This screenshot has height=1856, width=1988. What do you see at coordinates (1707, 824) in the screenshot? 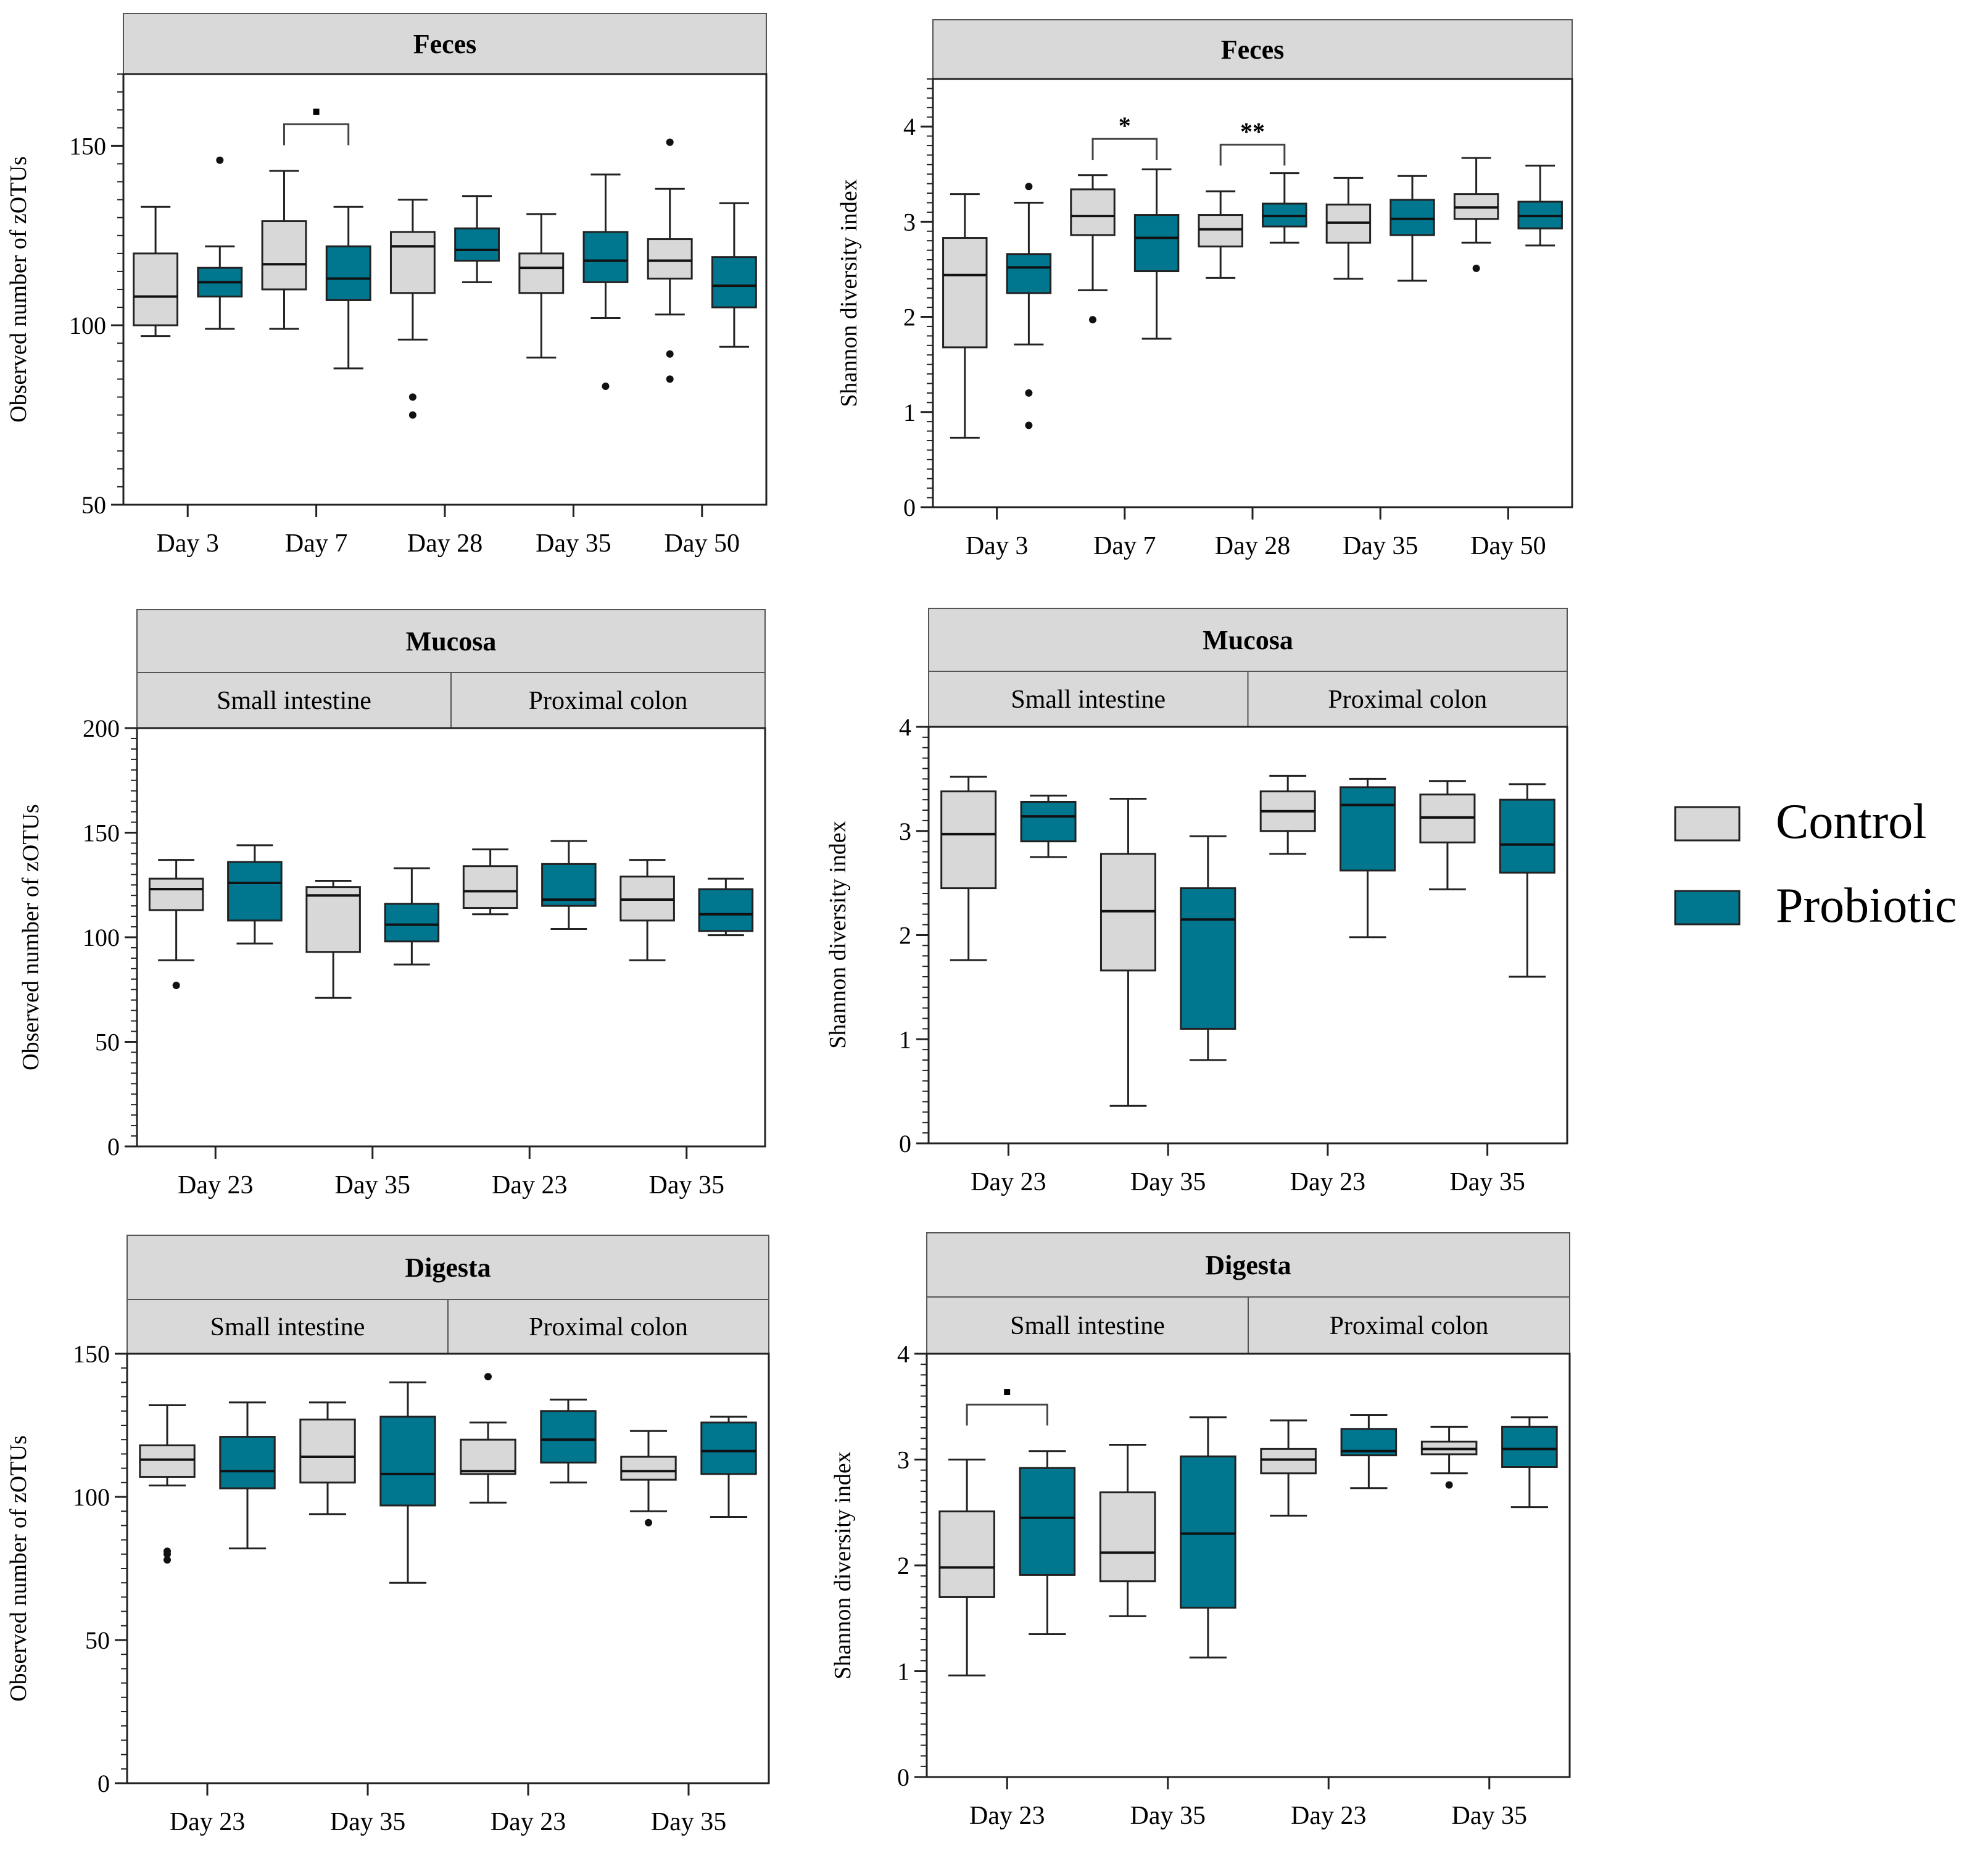
I see `legend-swatch-control` at bounding box center [1707, 824].